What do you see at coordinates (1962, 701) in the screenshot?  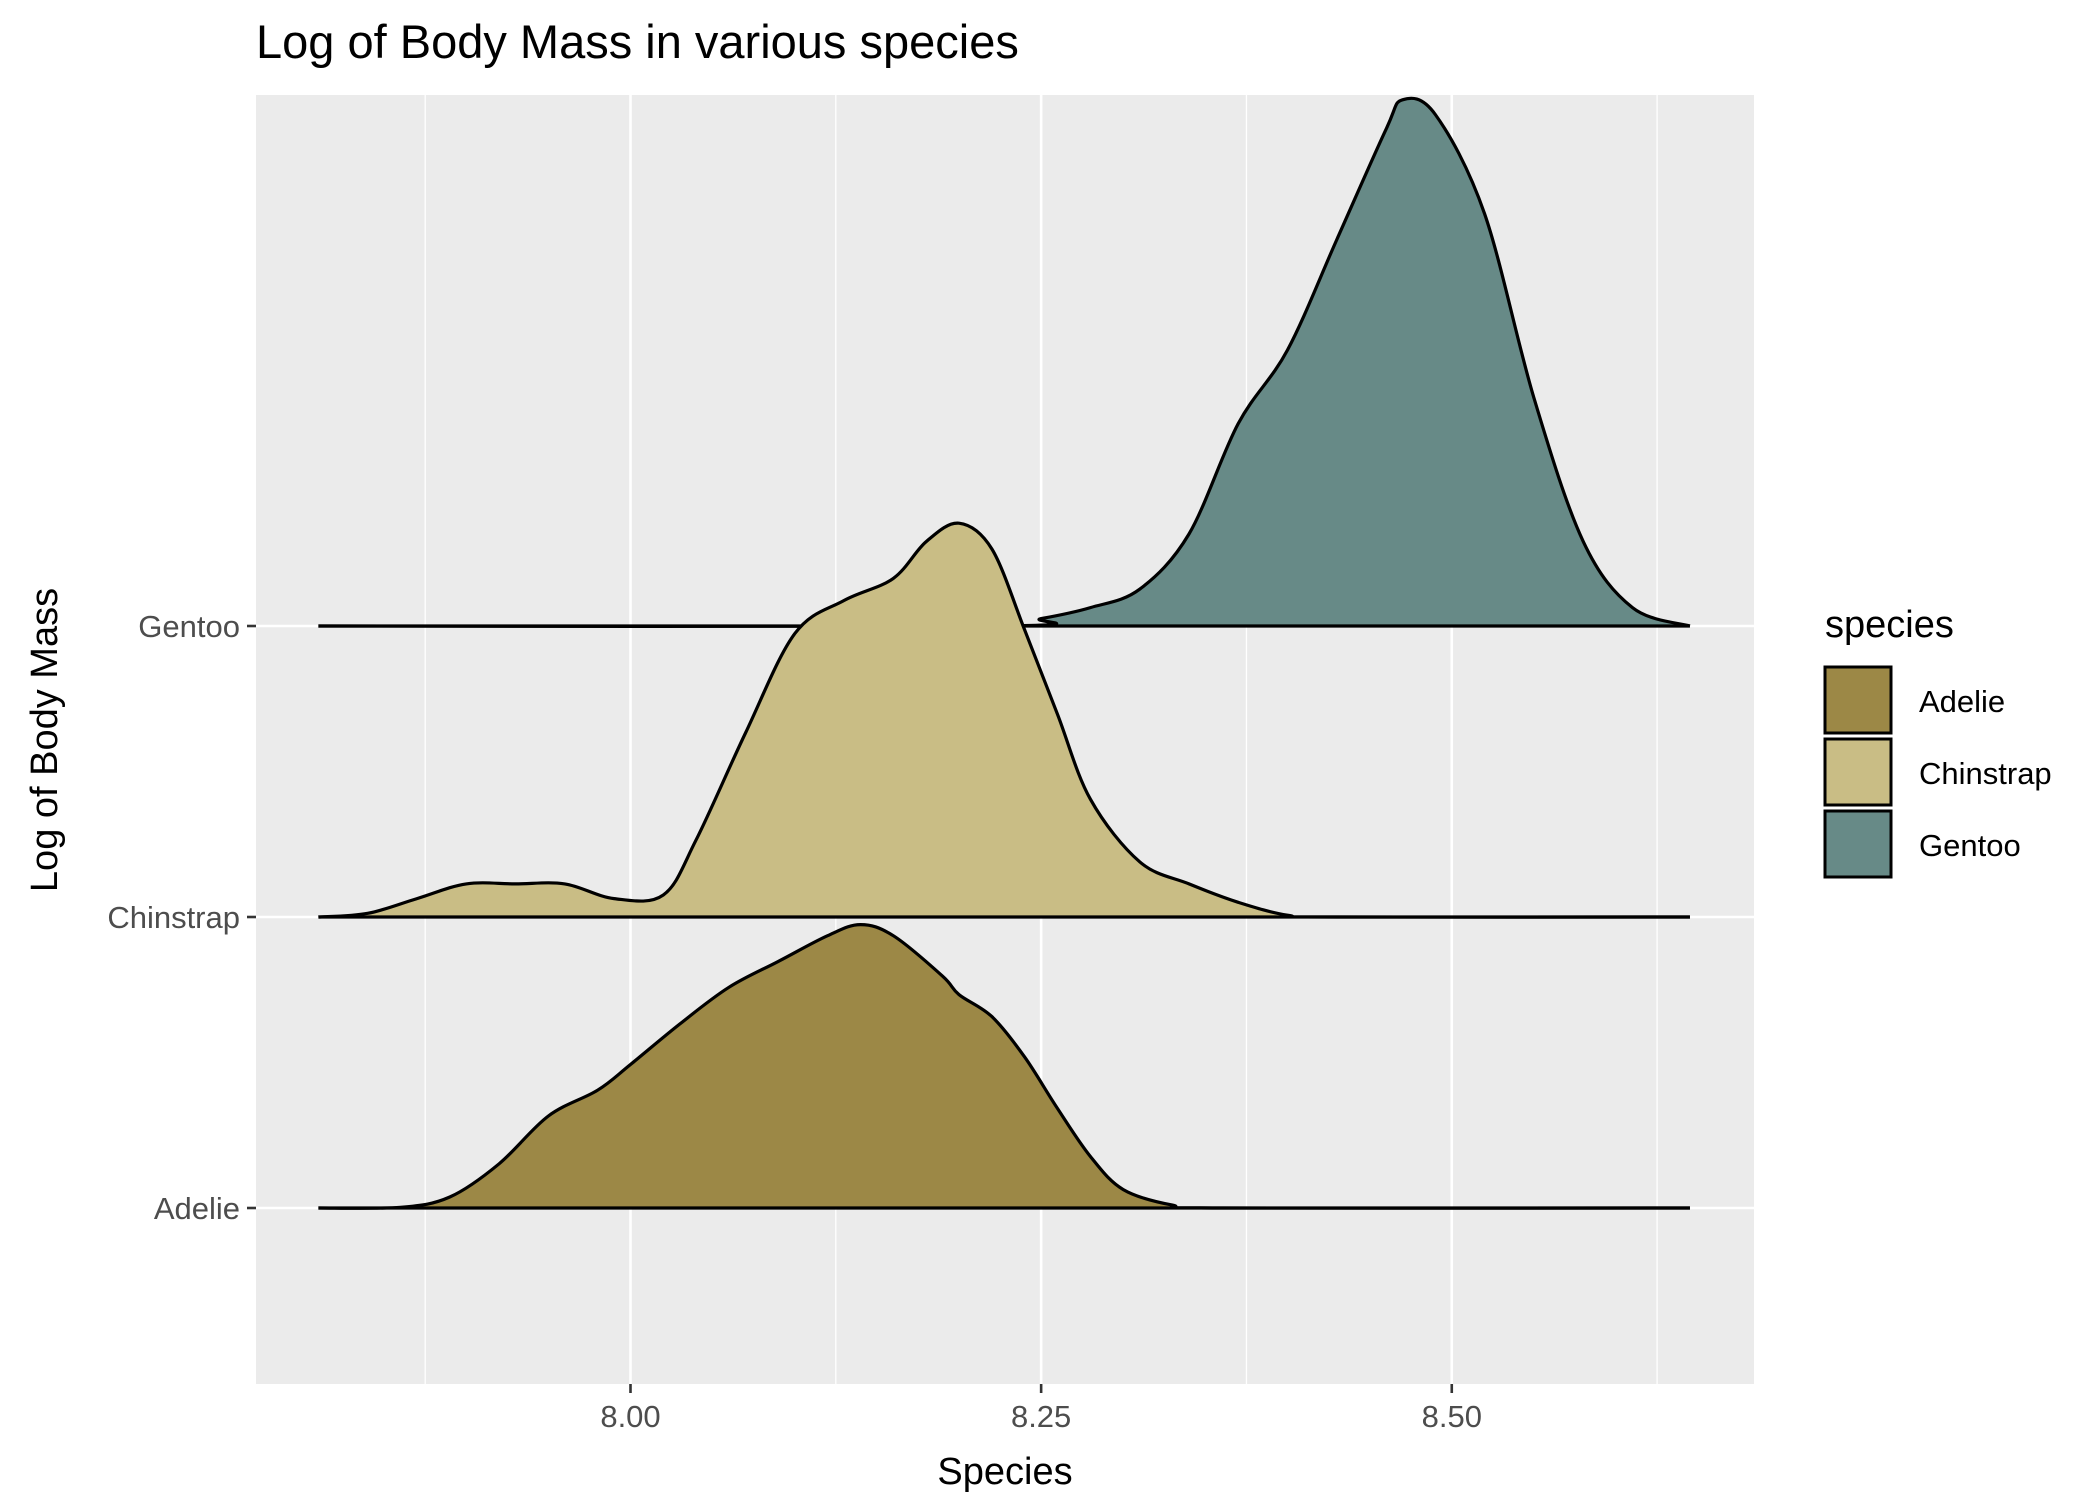 I see `legend-label-adelie: Adelie` at bounding box center [1962, 701].